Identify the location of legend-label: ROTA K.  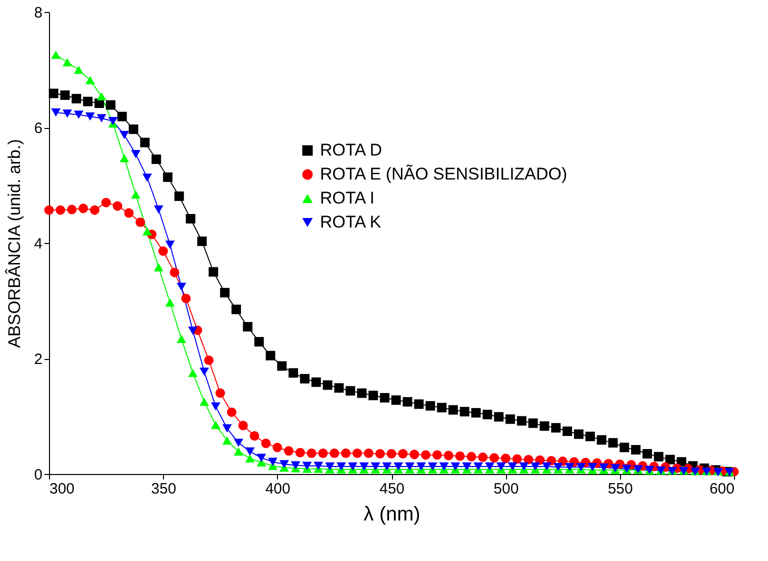
(351, 222).